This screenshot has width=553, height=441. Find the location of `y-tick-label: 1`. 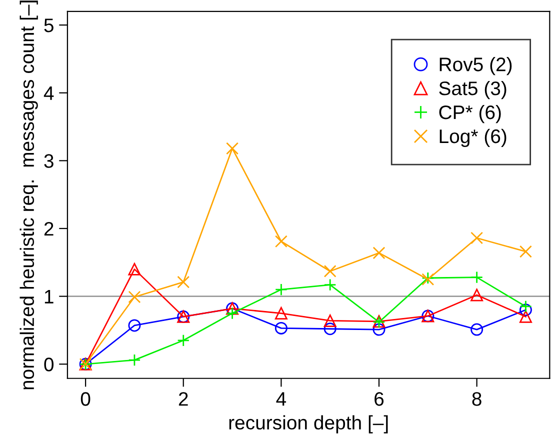

y-tick-label: 1 is located at coordinates (49, 297).